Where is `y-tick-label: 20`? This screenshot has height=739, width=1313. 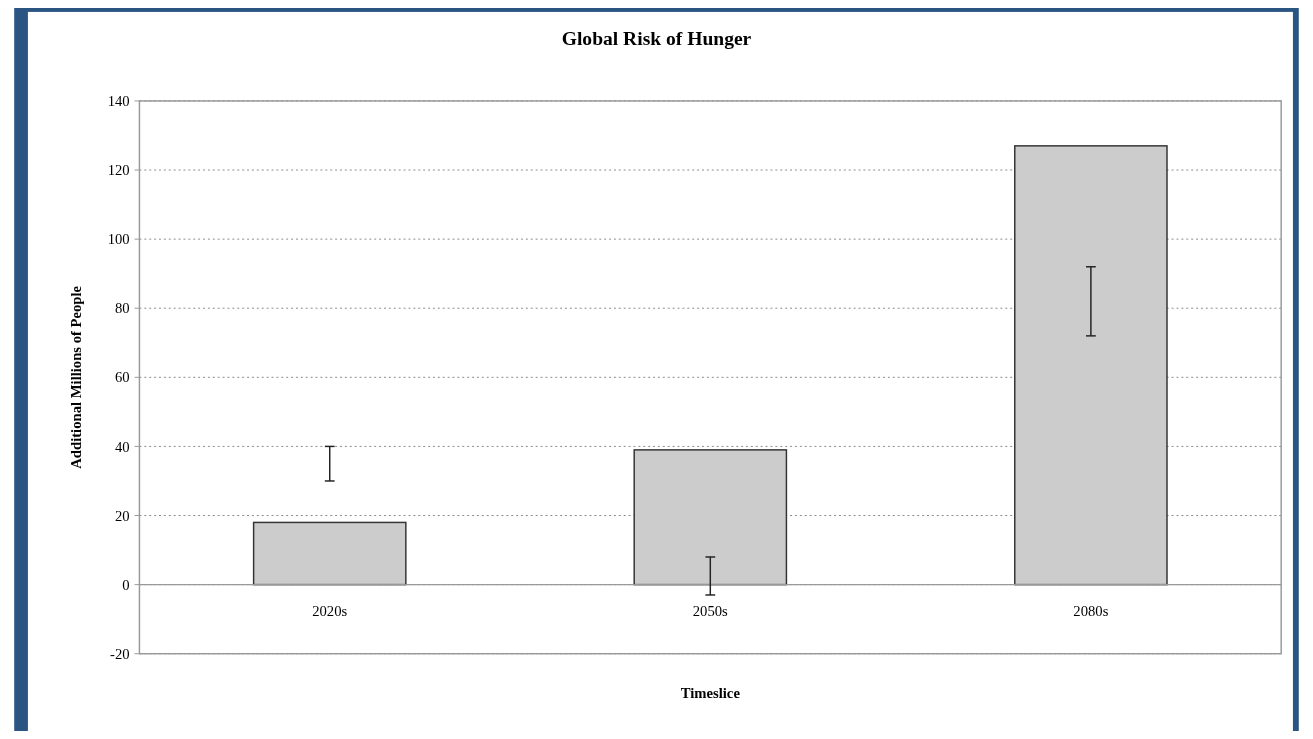
y-tick-label: 20 is located at coordinates (122, 515).